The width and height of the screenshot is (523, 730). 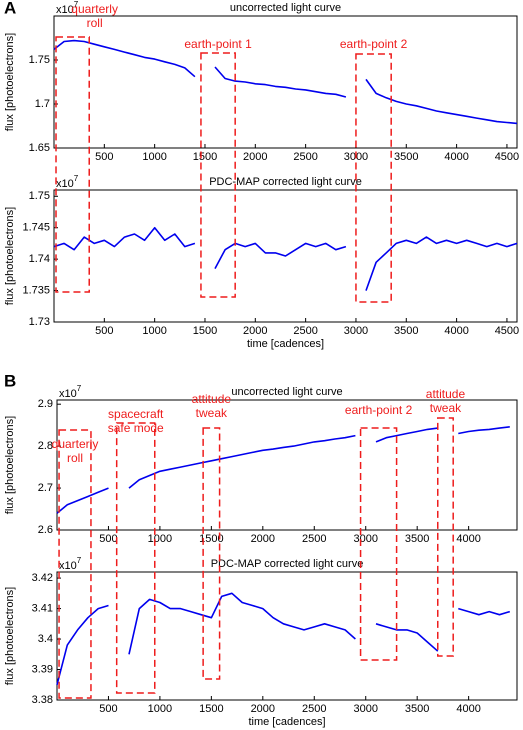 What do you see at coordinates (136, 428) in the screenshot?
I see `annotation-label: safe mode` at bounding box center [136, 428].